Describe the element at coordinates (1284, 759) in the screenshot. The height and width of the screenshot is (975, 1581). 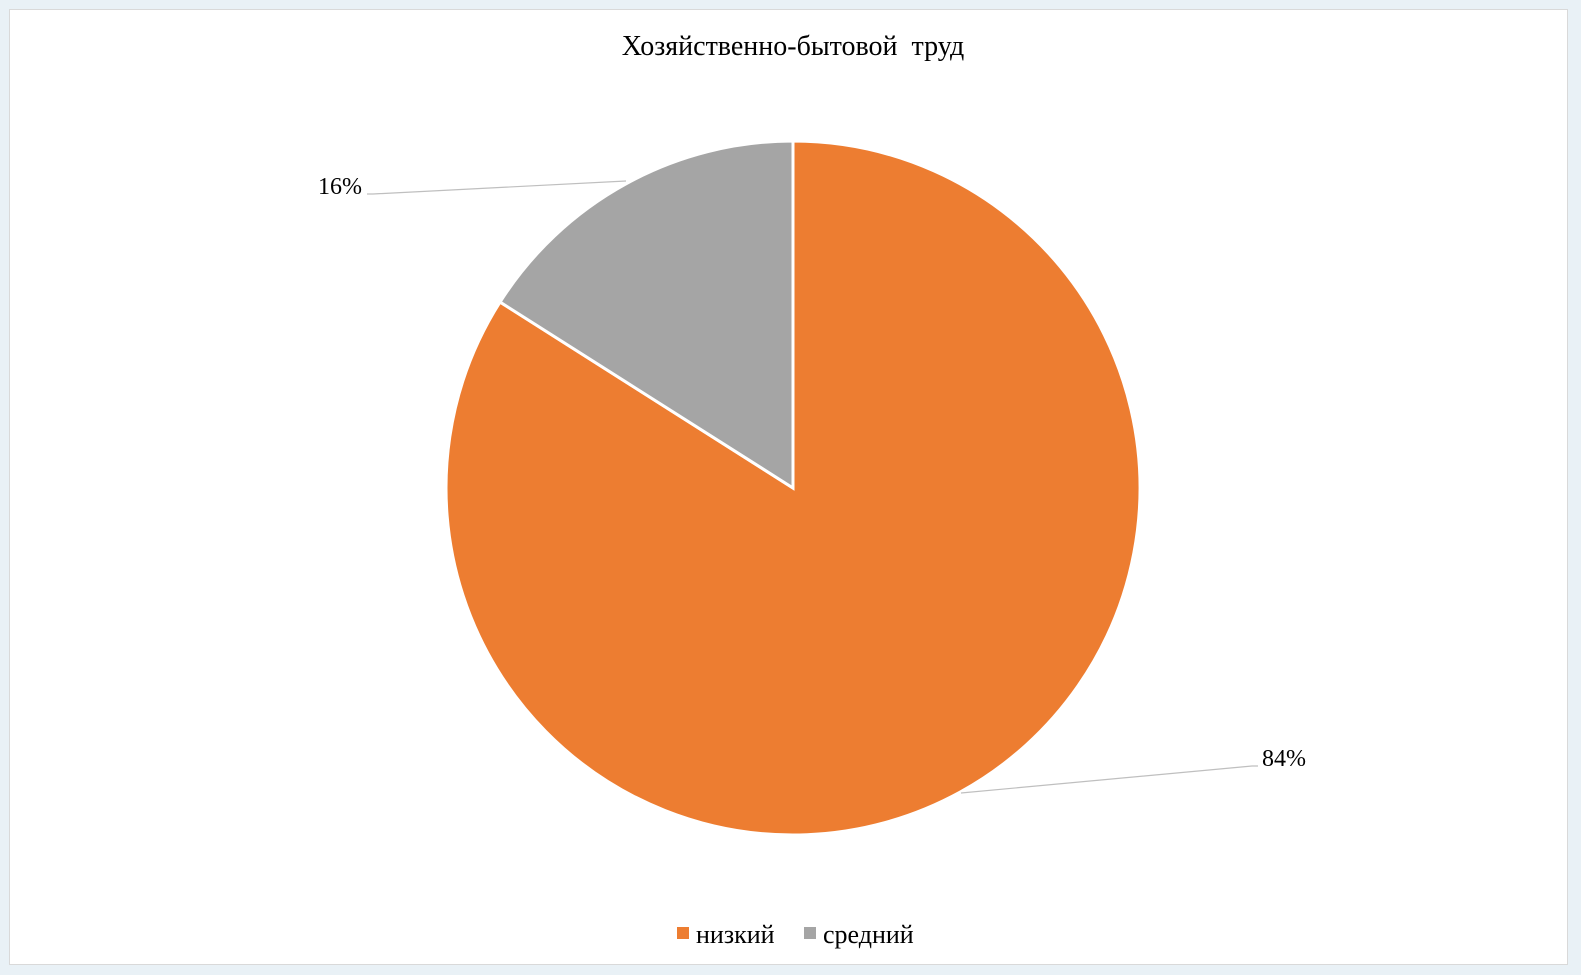
I see `data-label-nizkiy: 84%` at that location.